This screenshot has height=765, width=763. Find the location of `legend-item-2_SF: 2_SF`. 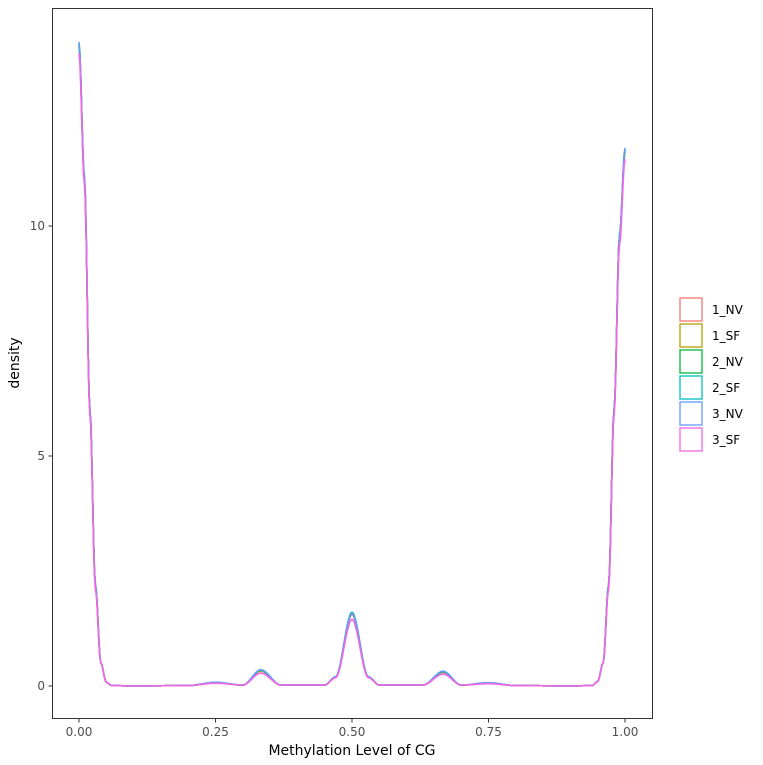

legend-item-2_SF: 2_SF is located at coordinates (709, 387).